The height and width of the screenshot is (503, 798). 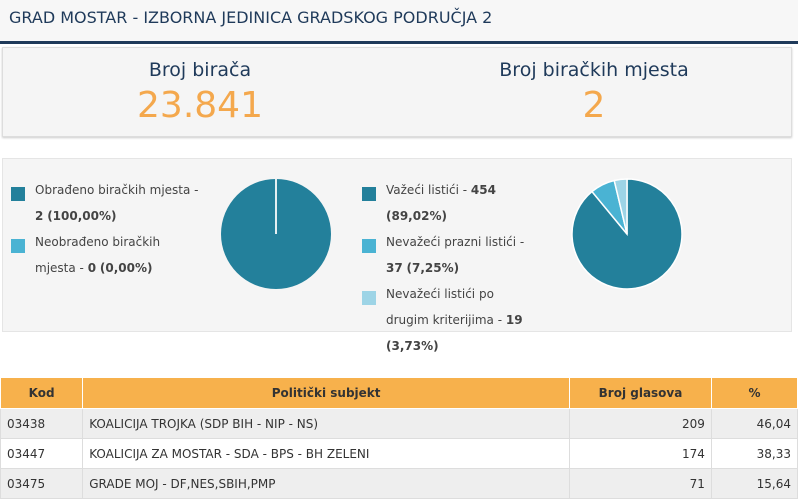 What do you see at coordinates (483, 190) in the screenshot?
I see `legend-count: 454` at bounding box center [483, 190].